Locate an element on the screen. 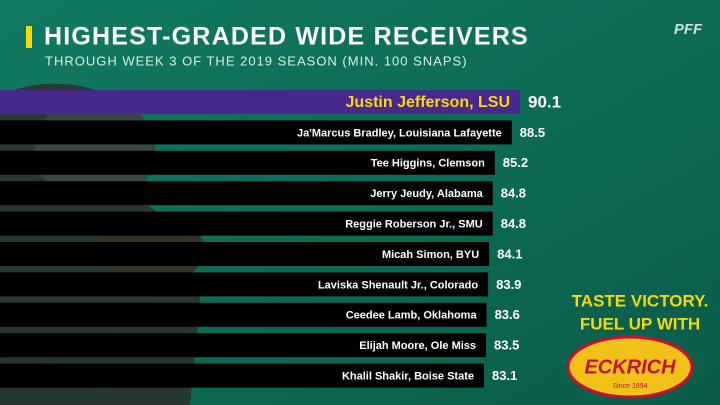  brand-name: ECKRICH is located at coordinates (630, 367).